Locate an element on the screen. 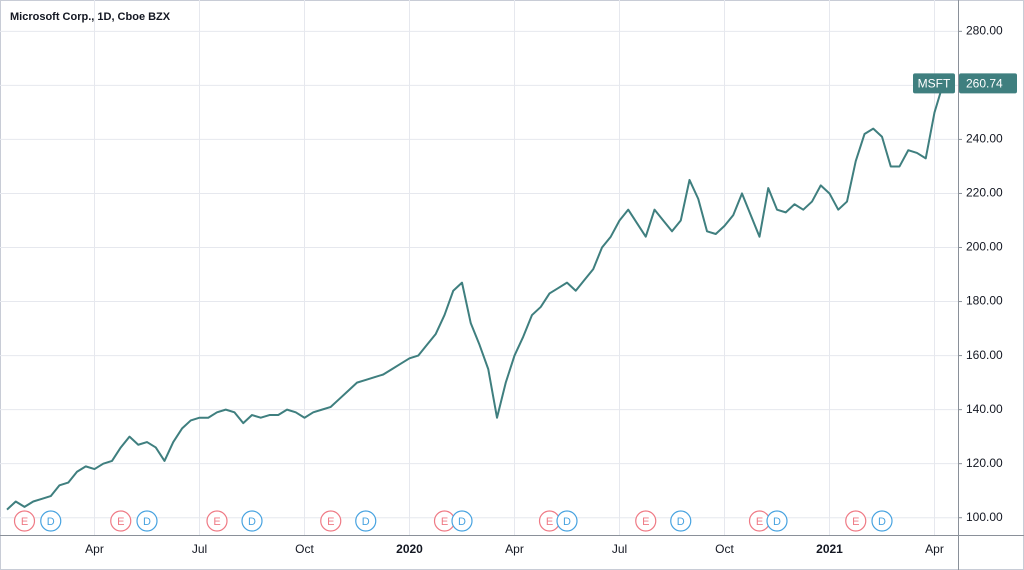  chart-title: Microsoft Corp., 1D, Cboe BZX is located at coordinates (90, 17).